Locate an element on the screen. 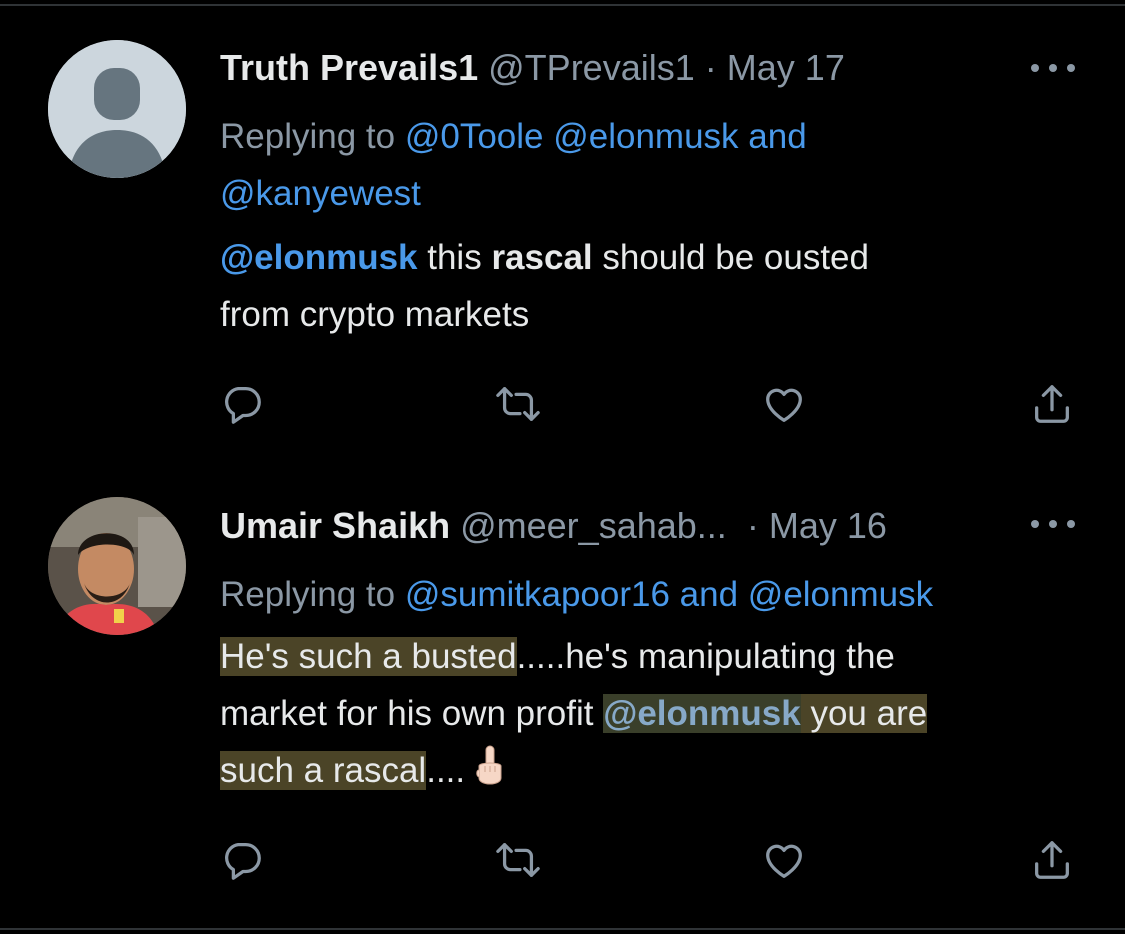 The width and height of the screenshot is (1125, 934). tweet-date: May 17 is located at coordinates (785, 67).